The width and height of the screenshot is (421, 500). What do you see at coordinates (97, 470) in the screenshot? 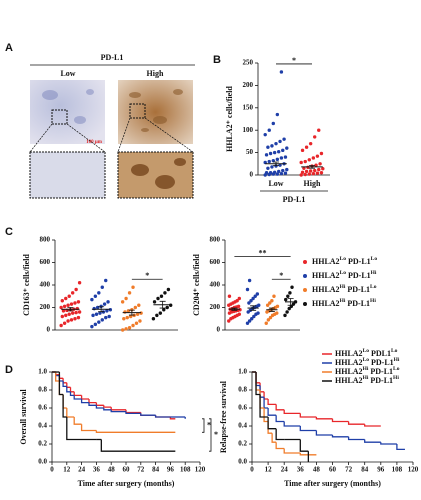
I see `x-tick-label: 36` at bounding box center [97, 470].